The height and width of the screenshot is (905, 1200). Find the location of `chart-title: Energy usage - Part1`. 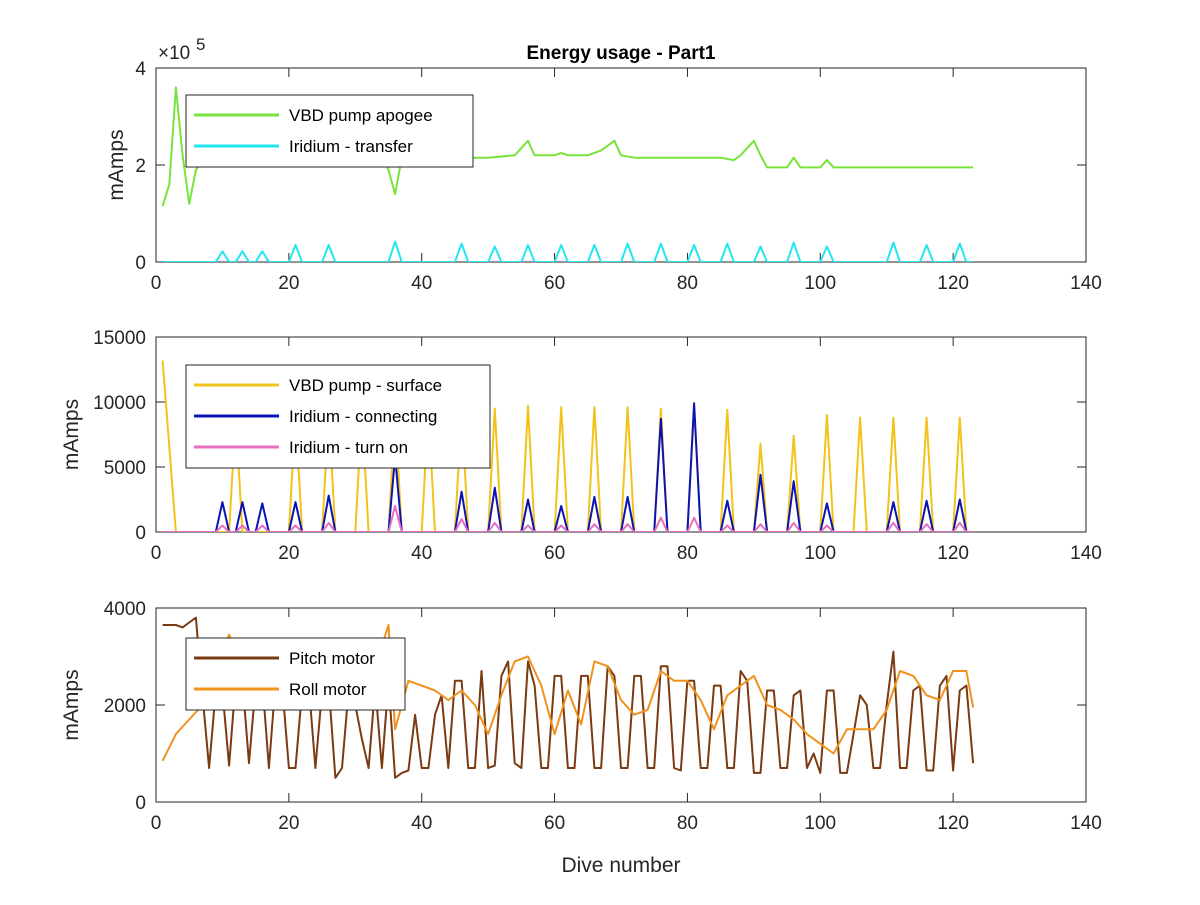

chart-title: Energy usage - Part1 is located at coordinates (620, 53).